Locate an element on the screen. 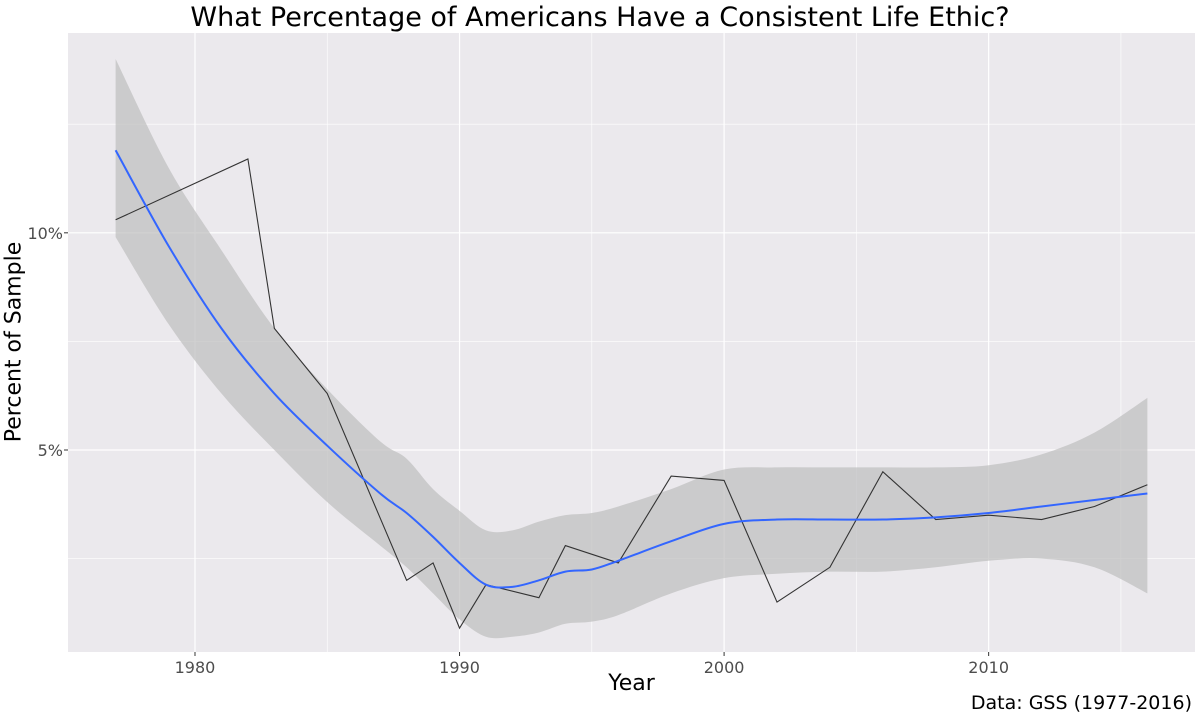 This screenshot has width=1200, height=720. x-axis: 1980 1990 2000 2010 is located at coordinates (592, 664).